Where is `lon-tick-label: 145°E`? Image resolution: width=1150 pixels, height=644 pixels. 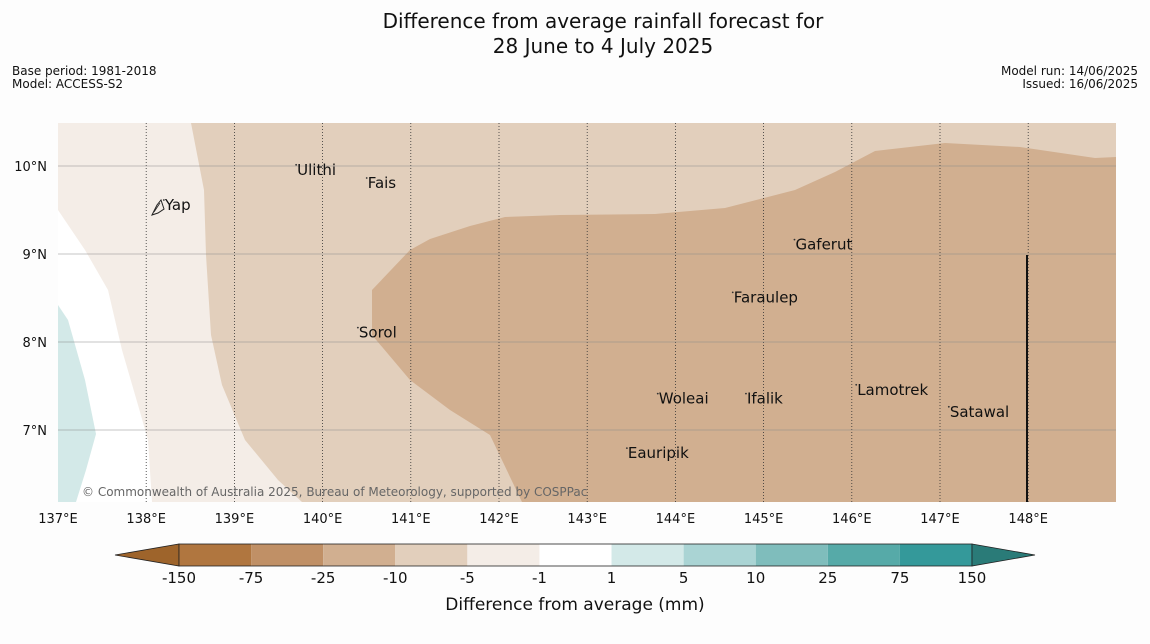 lon-tick-label: 145°E is located at coordinates (764, 519).